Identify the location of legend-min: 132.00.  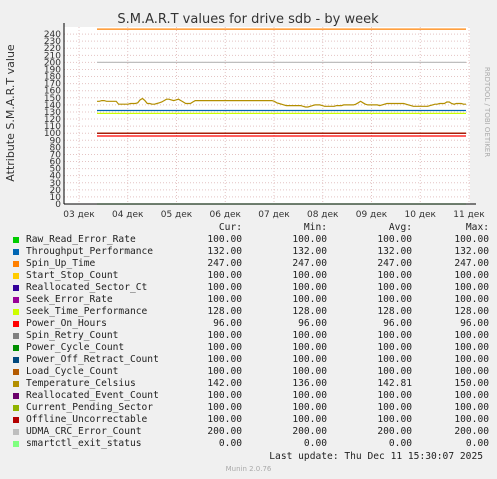
(309, 251).